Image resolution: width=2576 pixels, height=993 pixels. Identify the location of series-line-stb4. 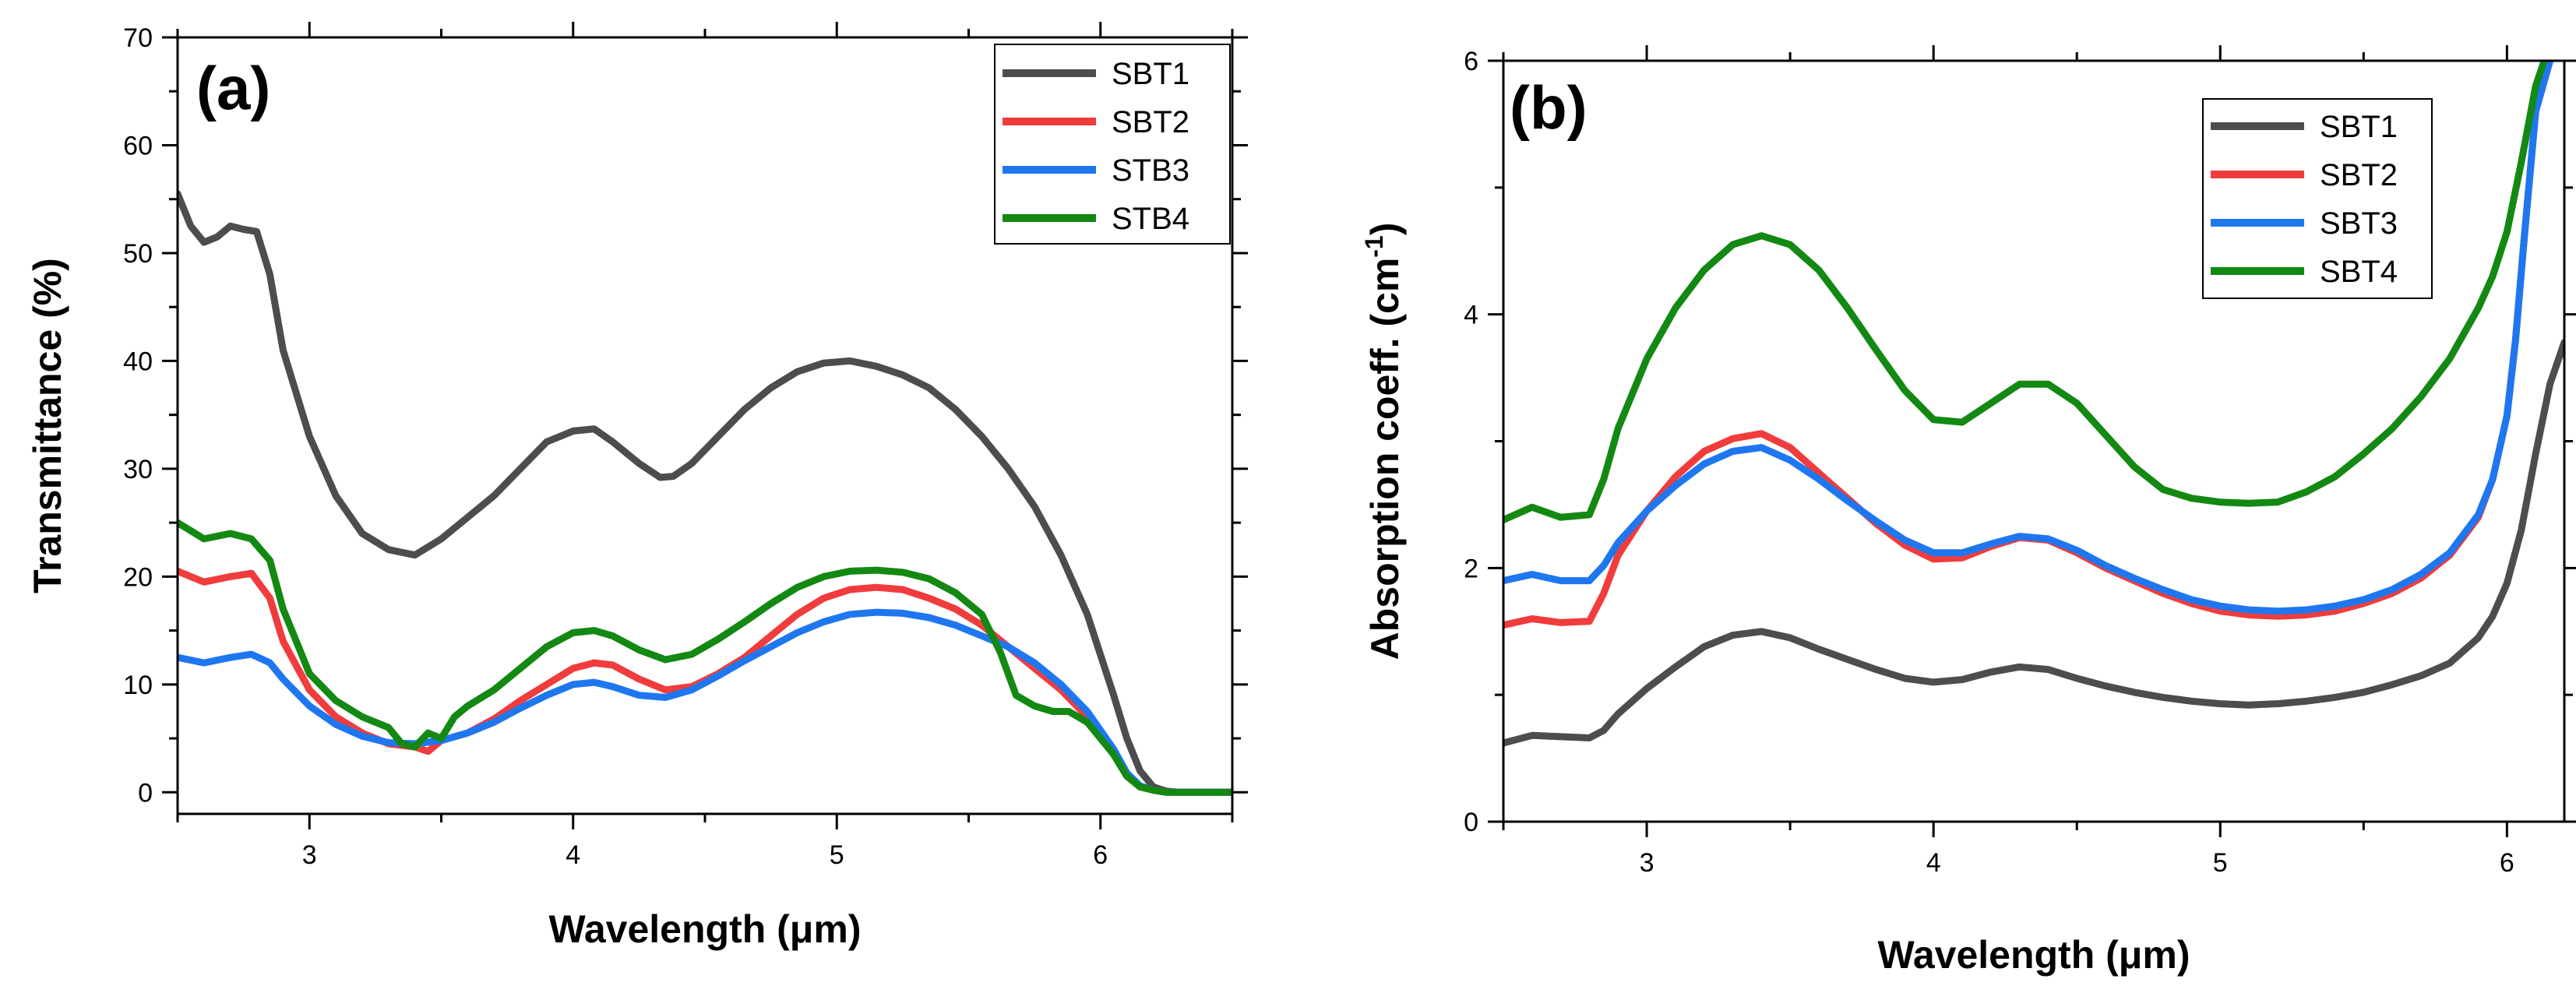
(705, 658).